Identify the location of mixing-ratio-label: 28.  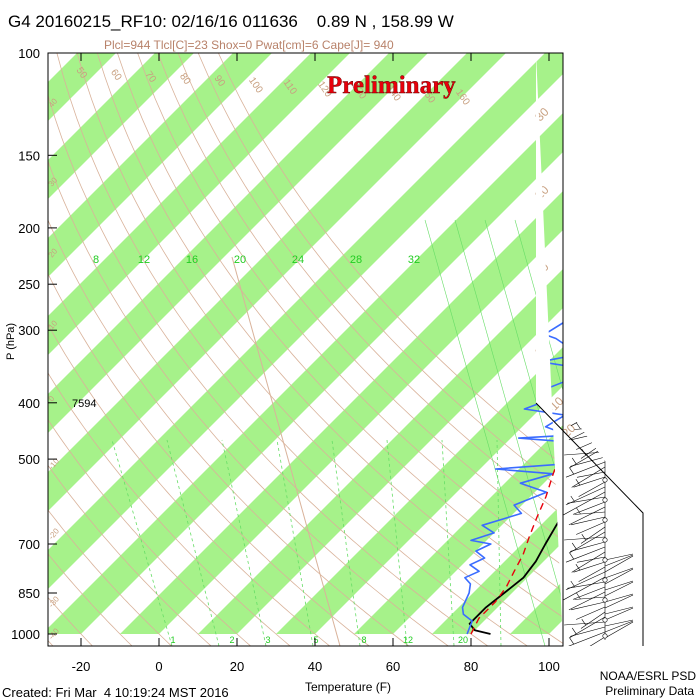
(356, 260).